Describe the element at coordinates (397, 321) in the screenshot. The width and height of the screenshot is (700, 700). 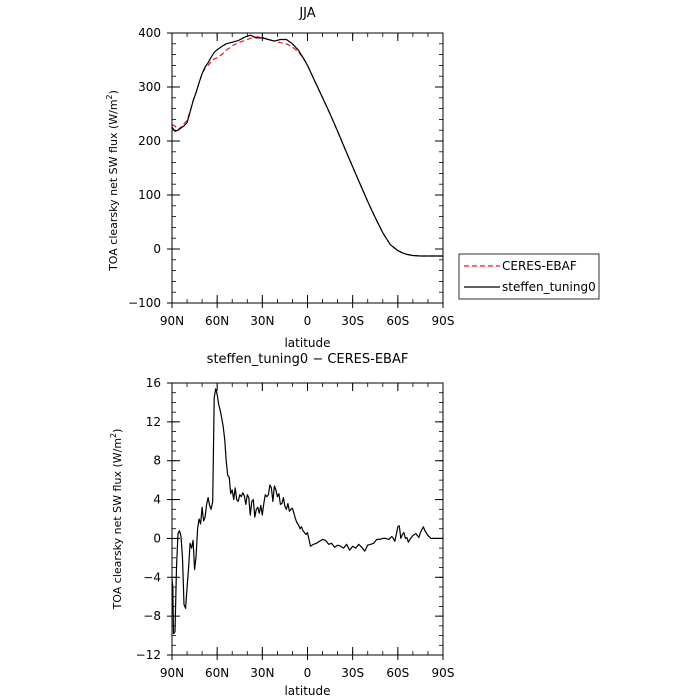
I see `top-x-tick-label: 60S` at that location.